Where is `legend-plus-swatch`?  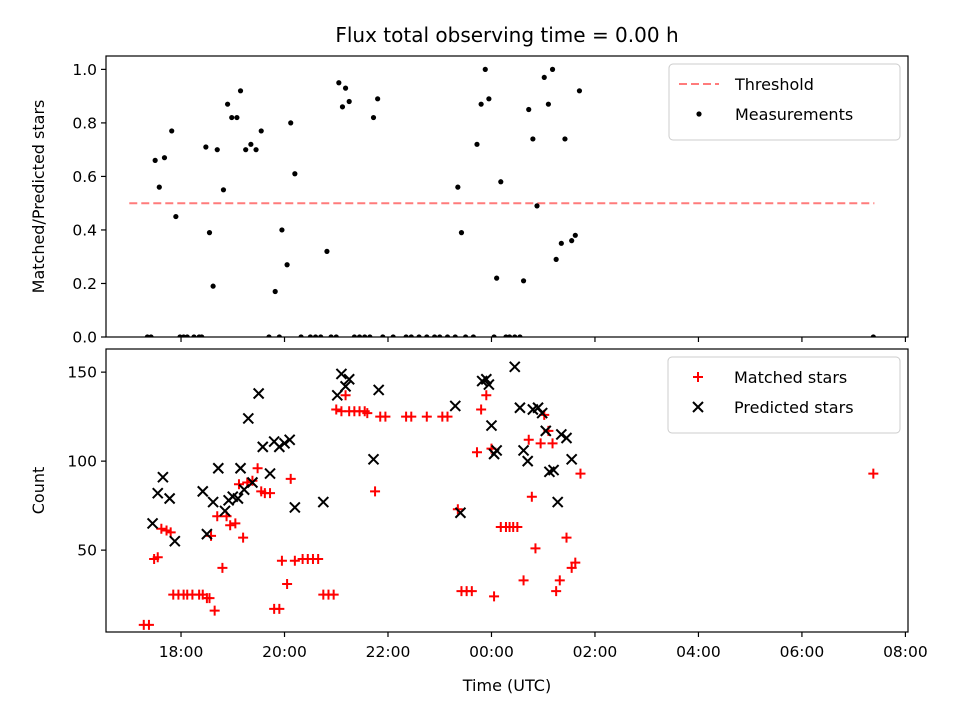
legend-plus-swatch is located at coordinates (698, 377).